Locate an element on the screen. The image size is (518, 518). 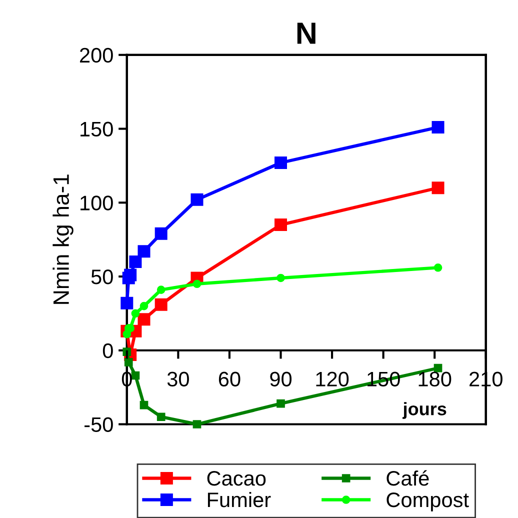
y-tick-label: 200 is located at coordinates (96, 55).